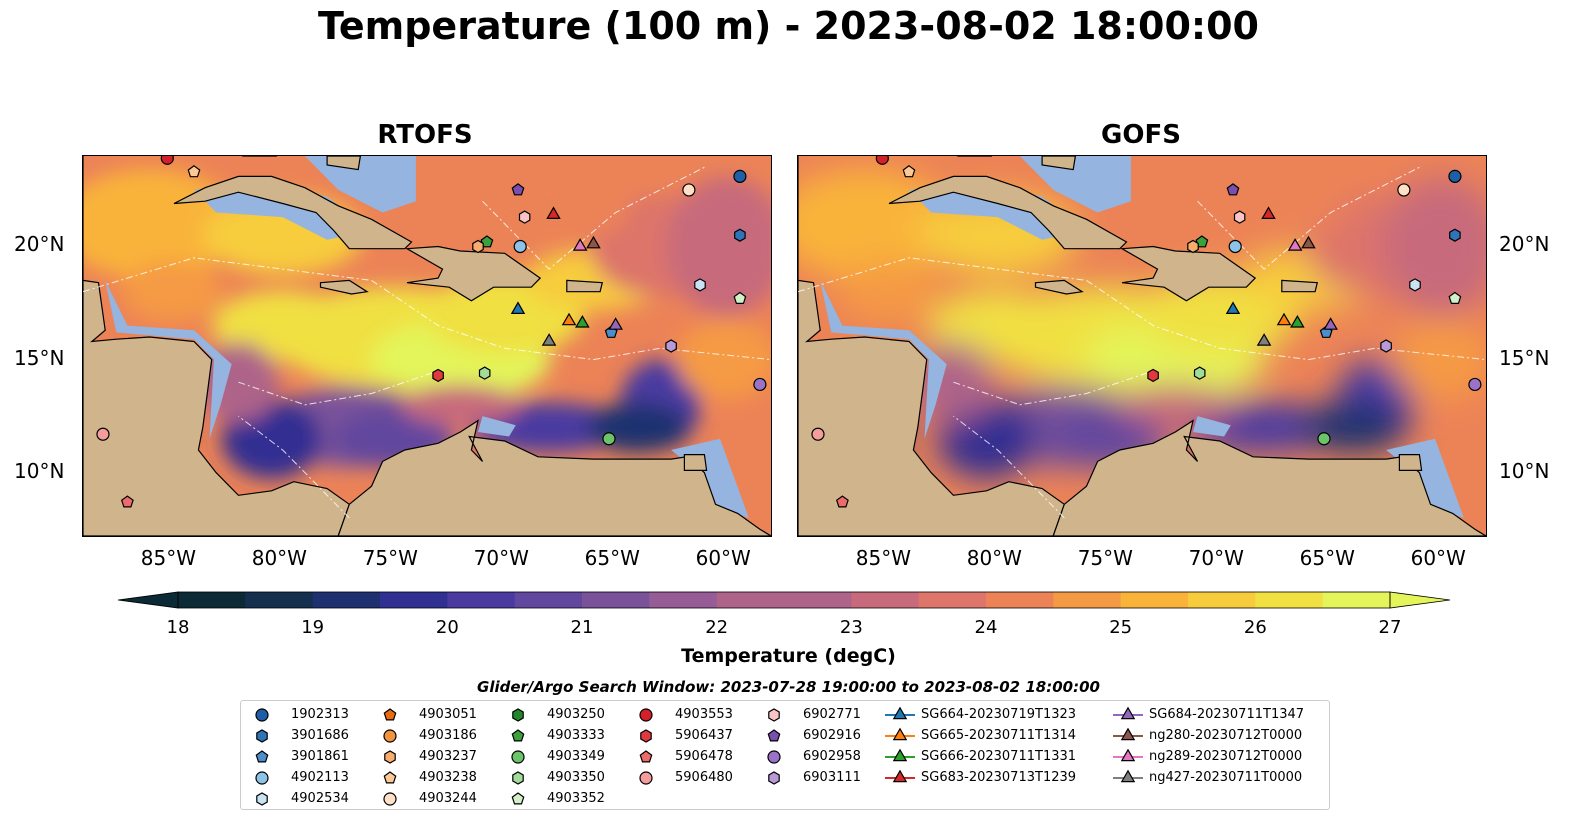 The width and height of the screenshot is (1577, 826). What do you see at coordinates (704, 735) in the screenshot?
I see `legend-label: 5906437` at bounding box center [704, 735].